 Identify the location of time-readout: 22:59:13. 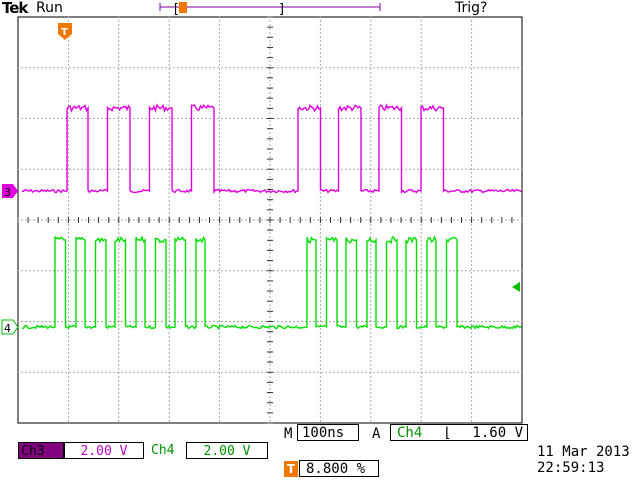
(571, 468).